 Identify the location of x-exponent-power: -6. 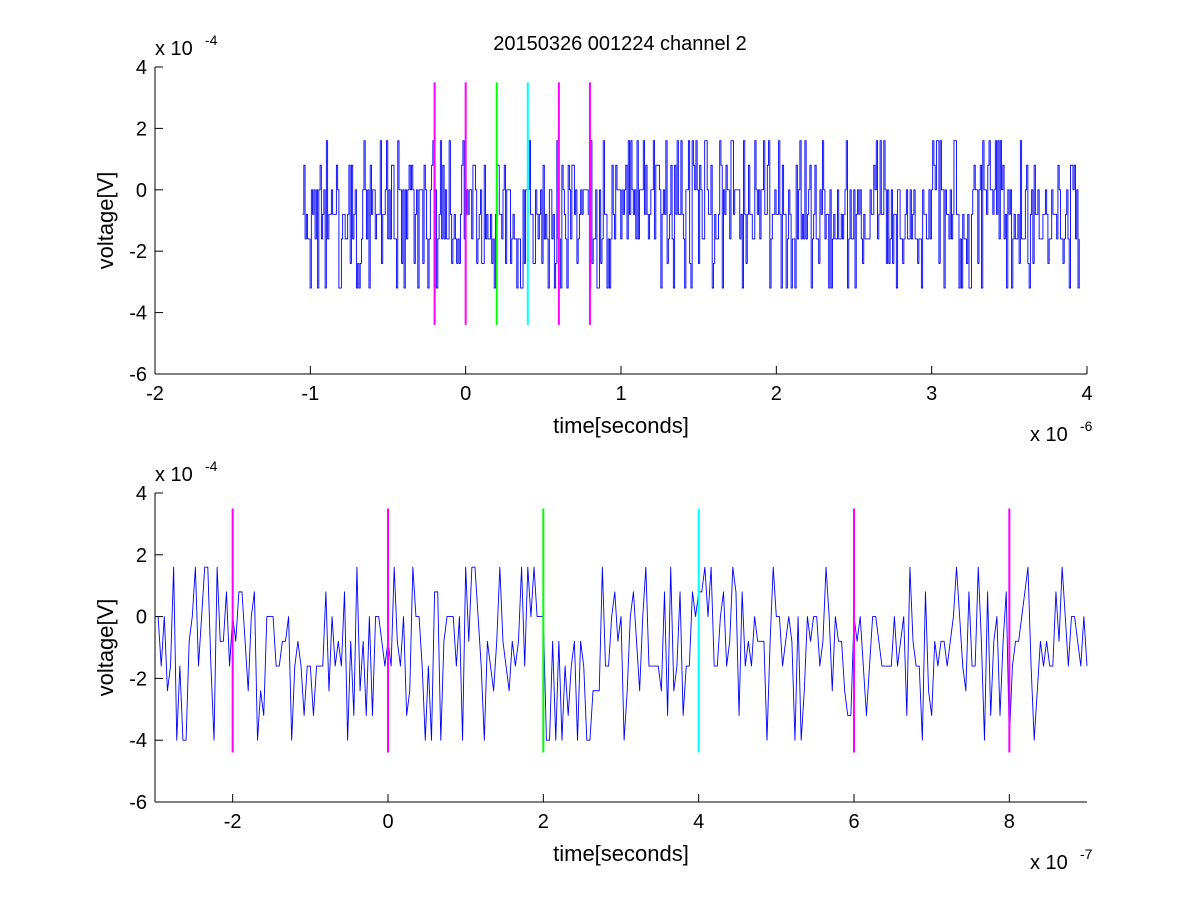
(1086, 426).